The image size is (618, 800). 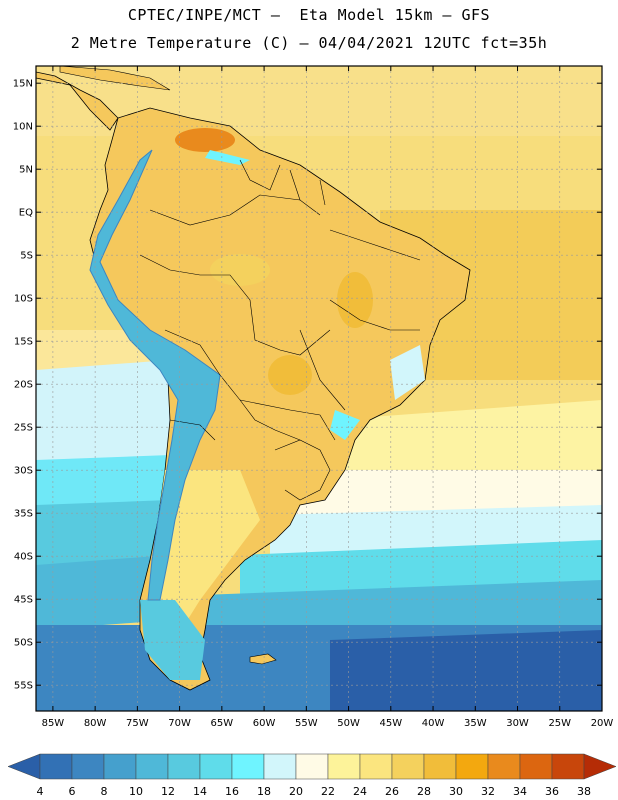 I want to click on colorbar-label: 26, so click(x=392, y=791).